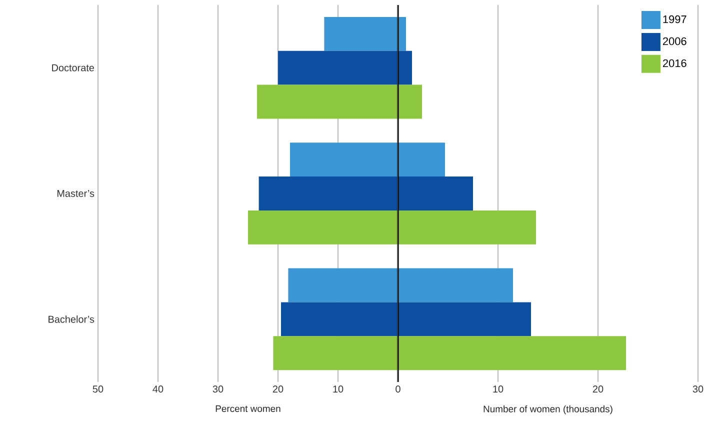 The image size is (722, 440). What do you see at coordinates (674, 63) in the screenshot?
I see `legend-label: 2016` at bounding box center [674, 63].